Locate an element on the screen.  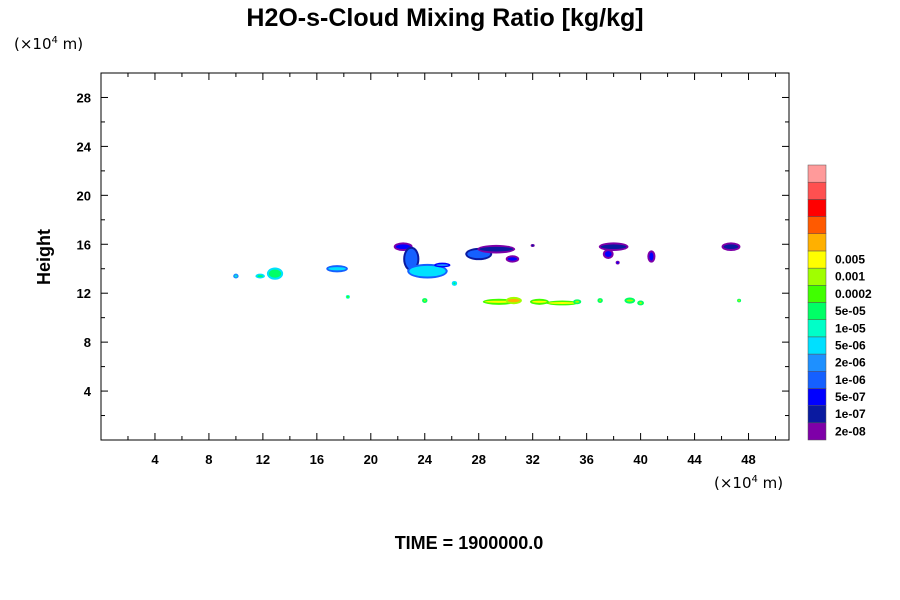
colorbar-label: 1e-07 is located at coordinates (850, 414).